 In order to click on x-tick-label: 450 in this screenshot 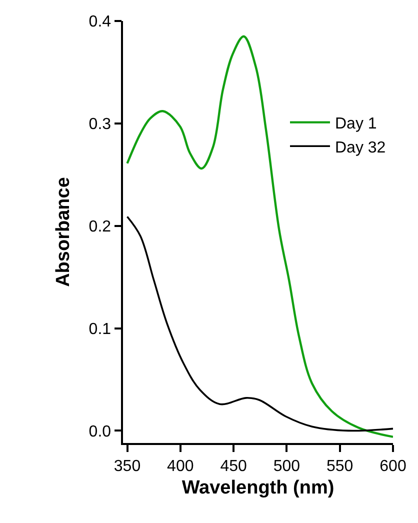, I will do `click(233, 466)`.